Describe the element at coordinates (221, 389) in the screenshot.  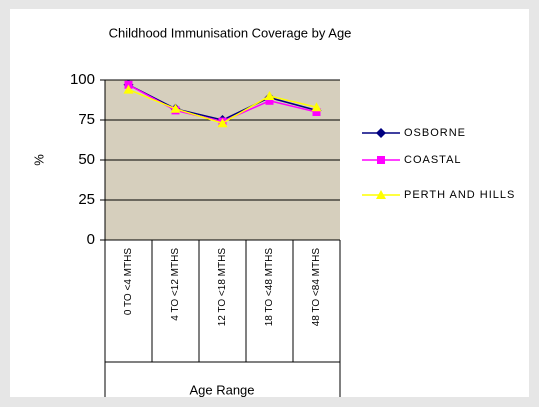
I see `x-axis-label: Age Range` at that location.